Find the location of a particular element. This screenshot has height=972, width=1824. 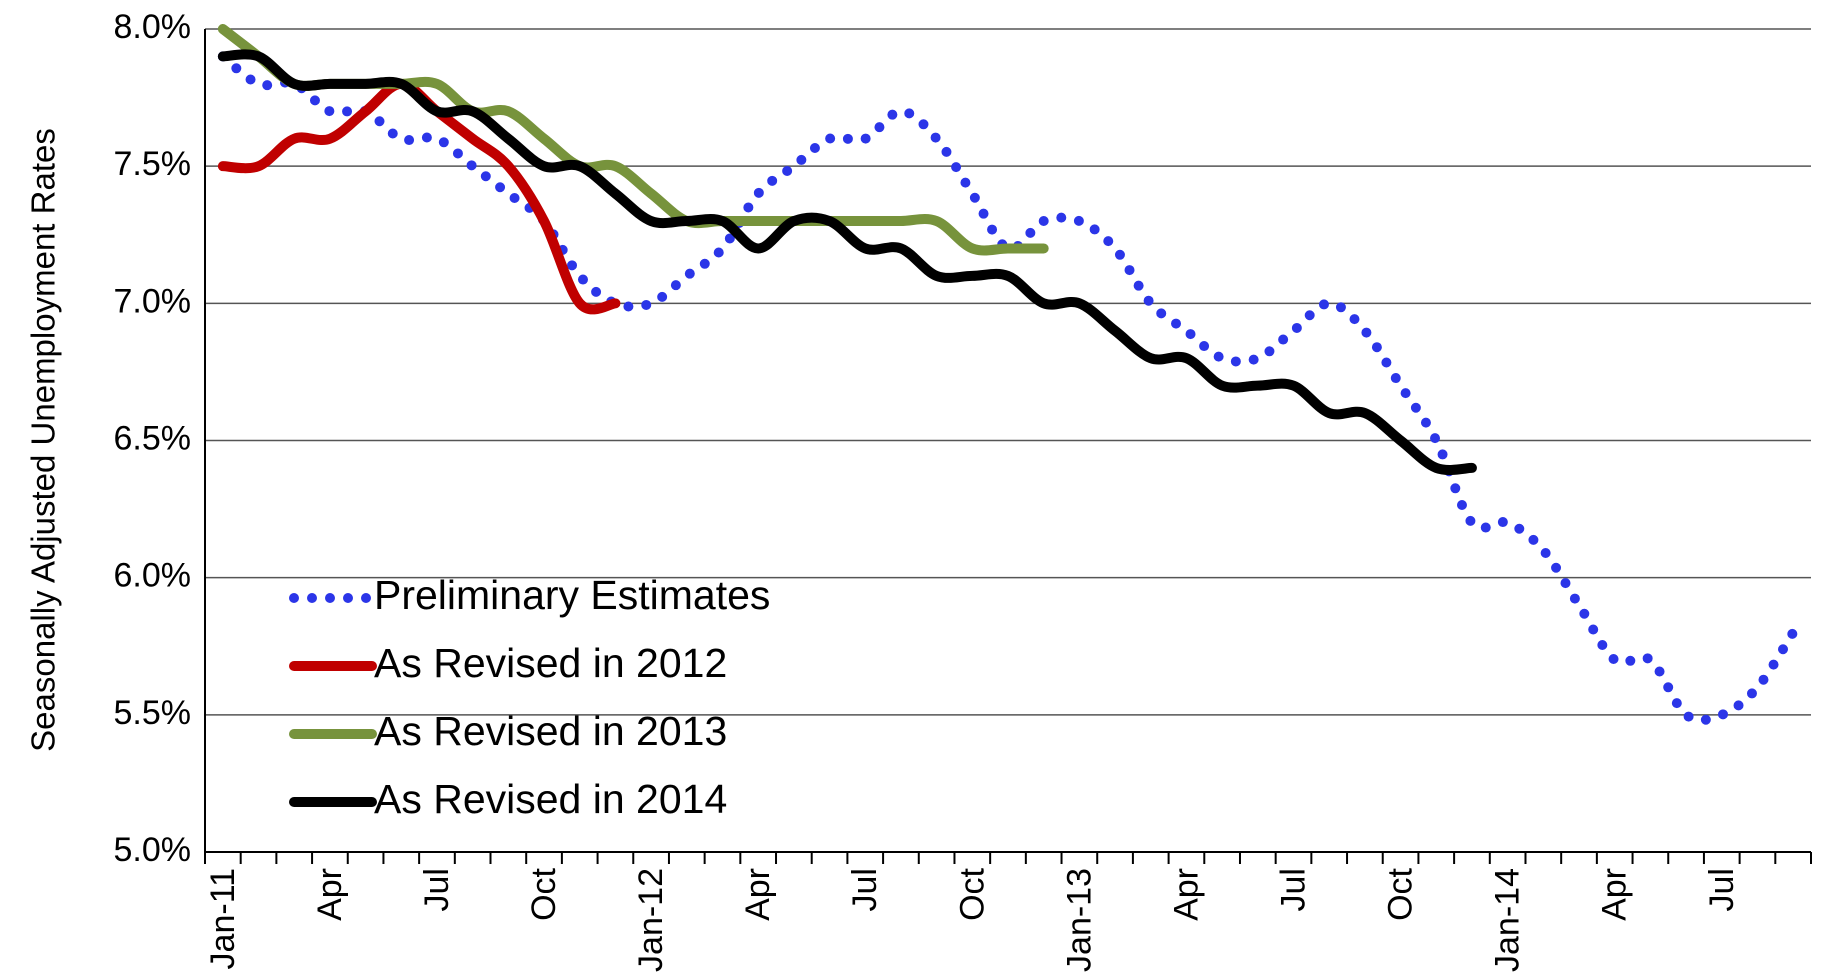

y-axis-label: Seasonally Adjusted Unemployment Rates is located at coordinates (43, 440).